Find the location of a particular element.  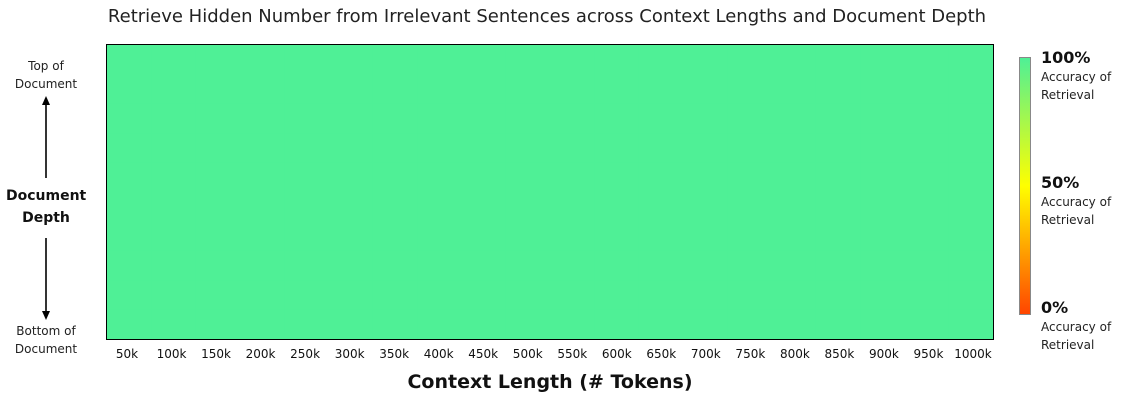

y-axis-label-text: Document Depth is located at coordinates (46, 207).